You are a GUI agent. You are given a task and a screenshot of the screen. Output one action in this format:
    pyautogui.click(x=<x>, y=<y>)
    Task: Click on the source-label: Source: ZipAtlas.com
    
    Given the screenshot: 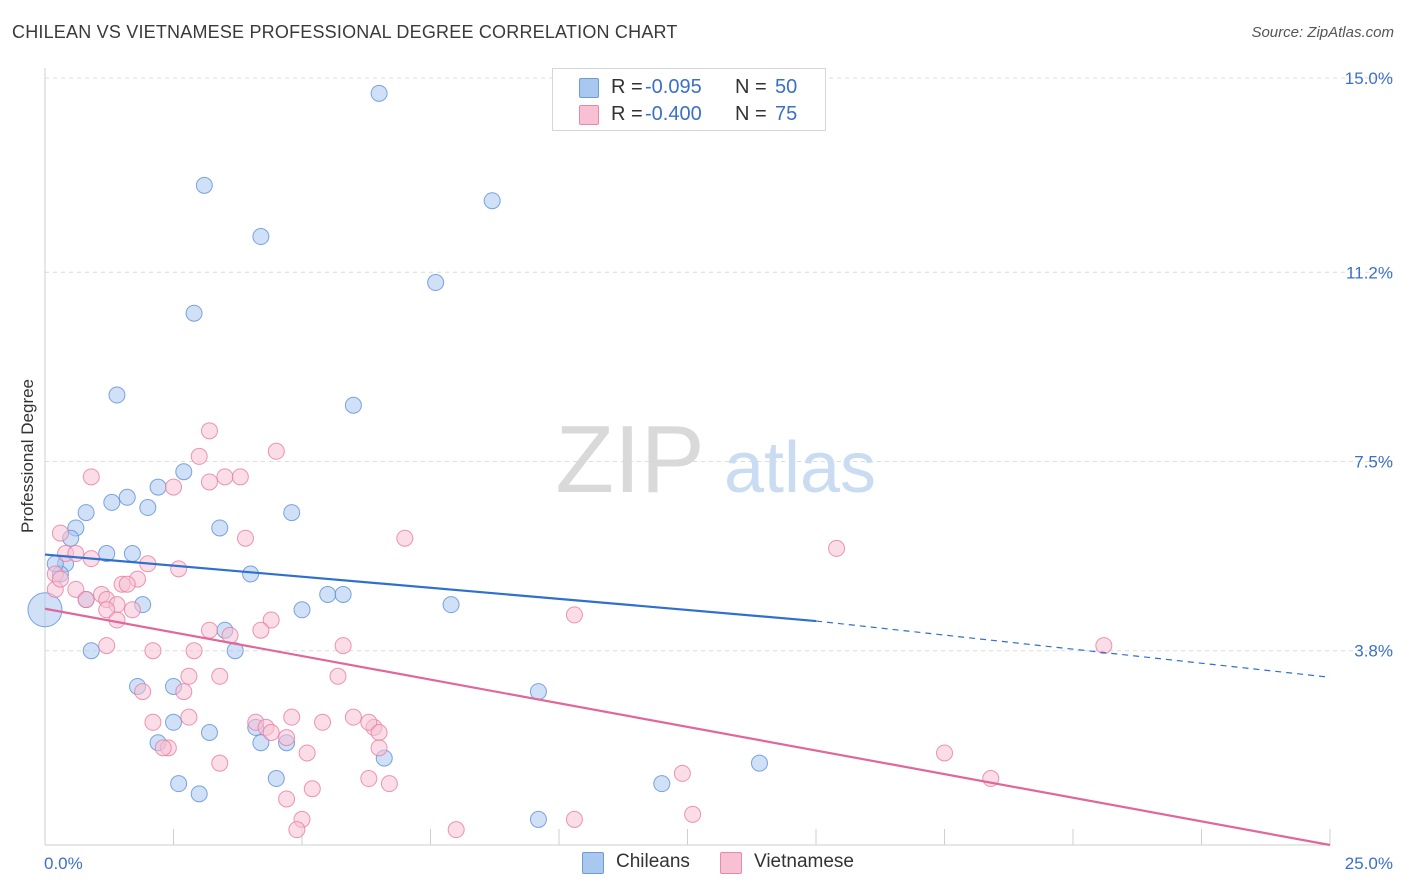 What is the action you would take?
    pyautogui.click(x=1322, y=32)
    